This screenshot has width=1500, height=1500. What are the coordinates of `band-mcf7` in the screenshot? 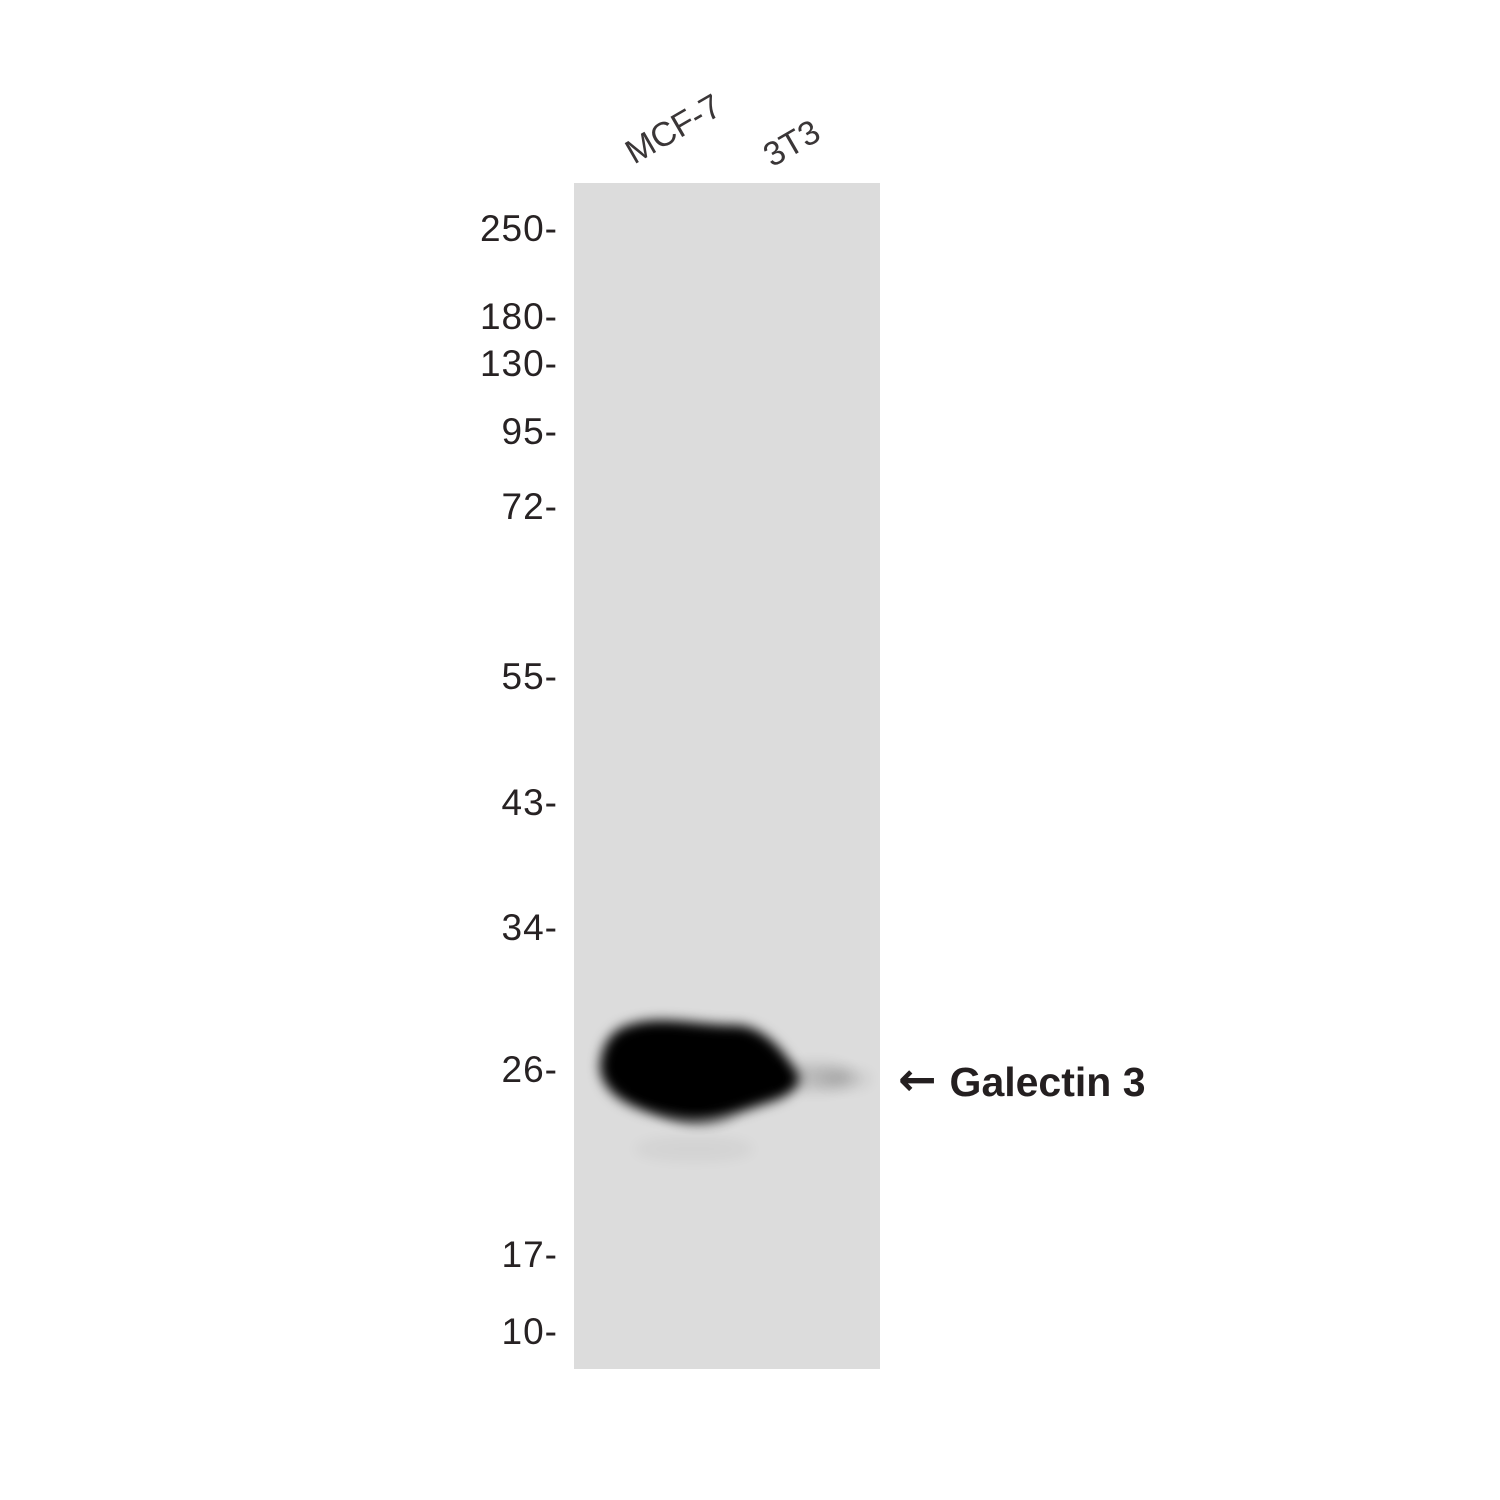 It's located at (699, 1071).